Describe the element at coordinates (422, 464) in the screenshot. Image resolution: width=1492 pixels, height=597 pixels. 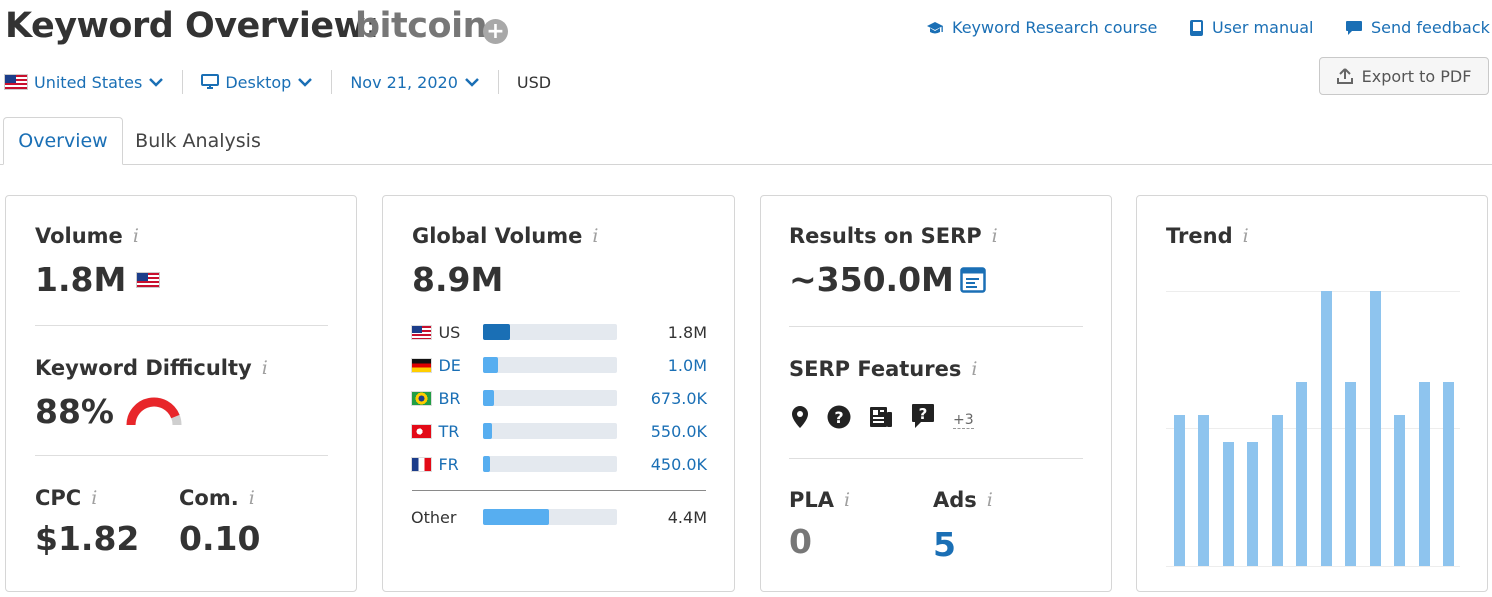
I see `fr-flag-icon` at that location.